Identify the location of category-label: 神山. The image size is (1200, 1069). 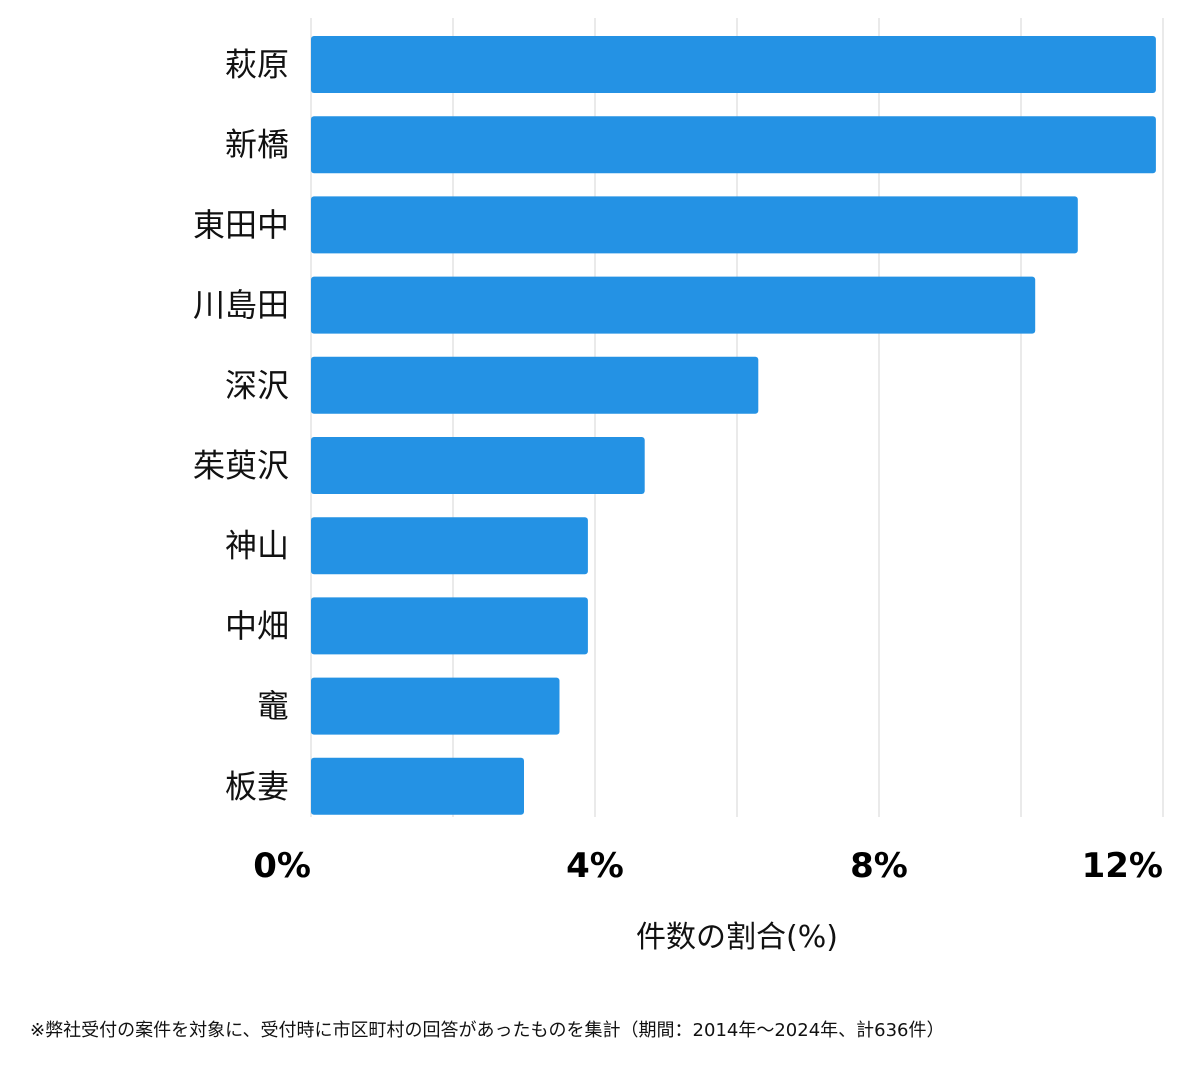
(257, 546).